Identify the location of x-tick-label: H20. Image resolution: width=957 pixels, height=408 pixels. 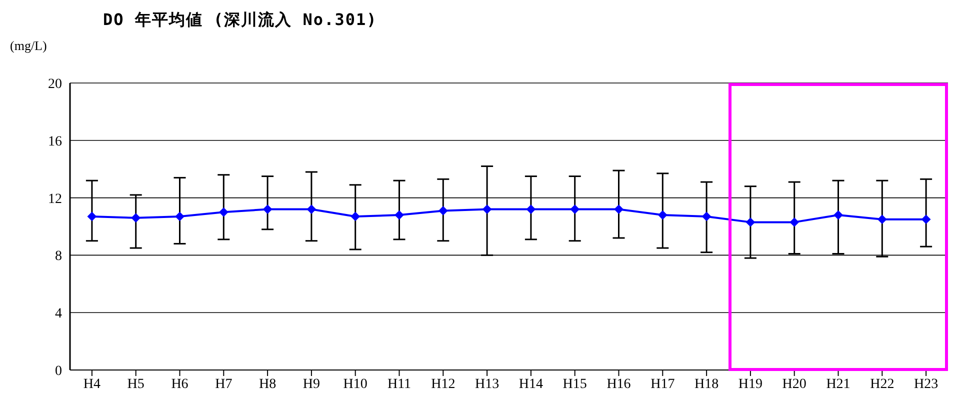
(794, 384).